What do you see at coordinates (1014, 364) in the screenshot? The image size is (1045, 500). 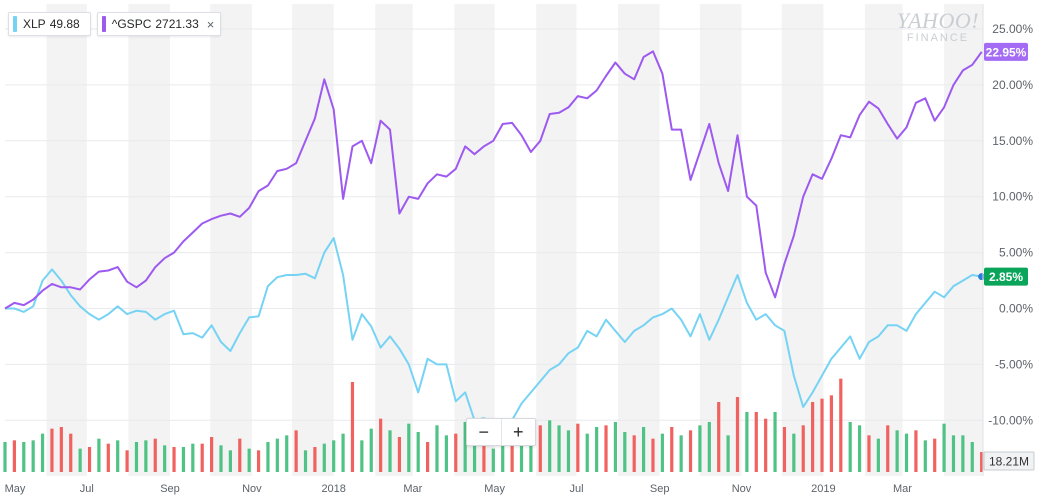 I see `y-tick-label: -5.00%` at bounding box center [1014, 364].